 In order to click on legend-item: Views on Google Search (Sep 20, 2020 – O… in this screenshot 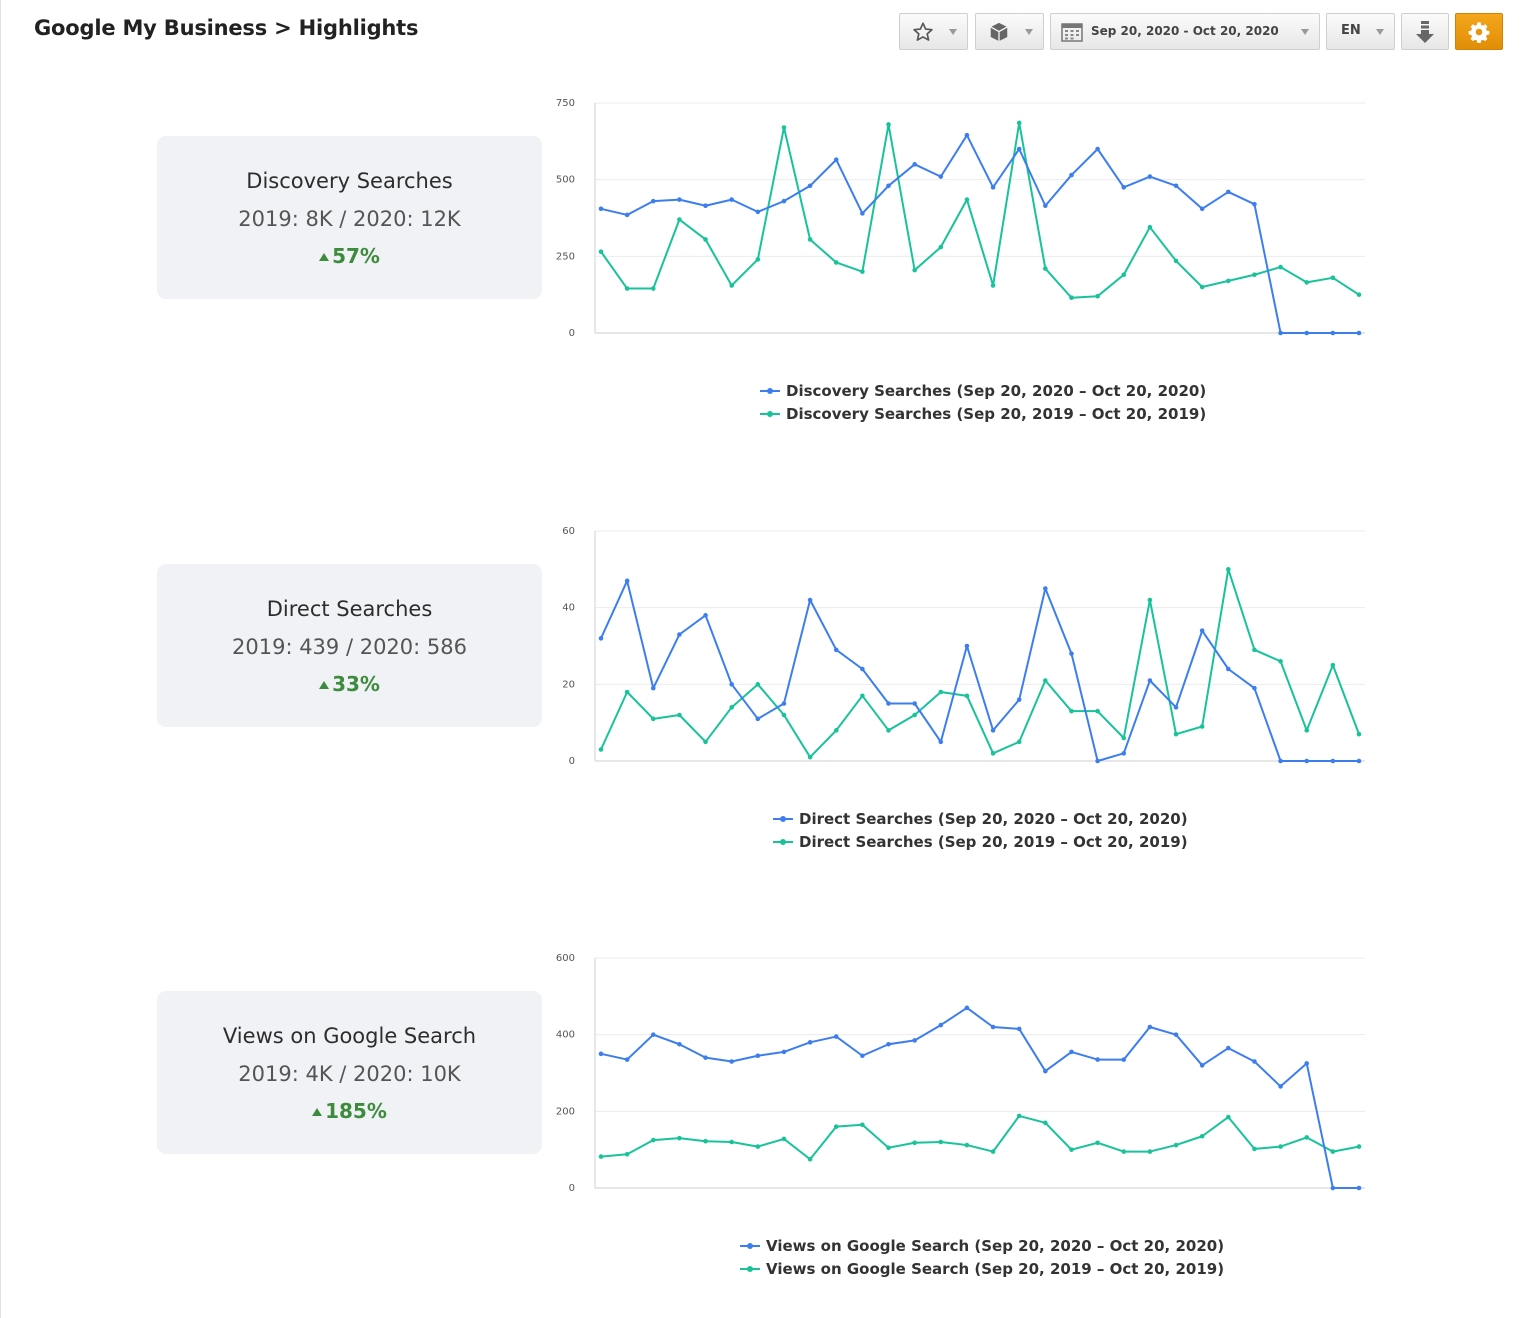, I will do `click(965, 1245)`.